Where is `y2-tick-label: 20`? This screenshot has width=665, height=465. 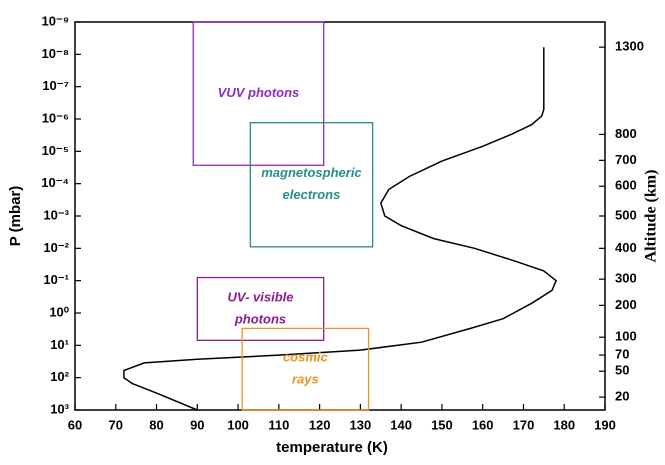 y2-tick-label: 20 is located at coordinates (622, 396).